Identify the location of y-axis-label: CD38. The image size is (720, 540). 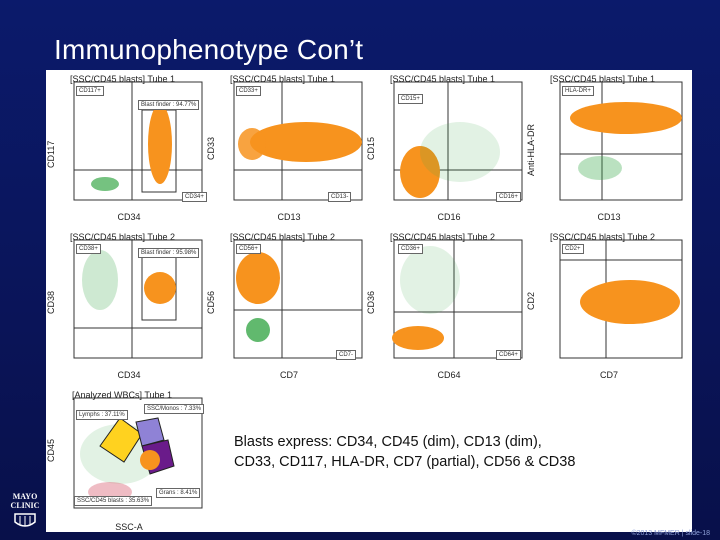
(51, 302).